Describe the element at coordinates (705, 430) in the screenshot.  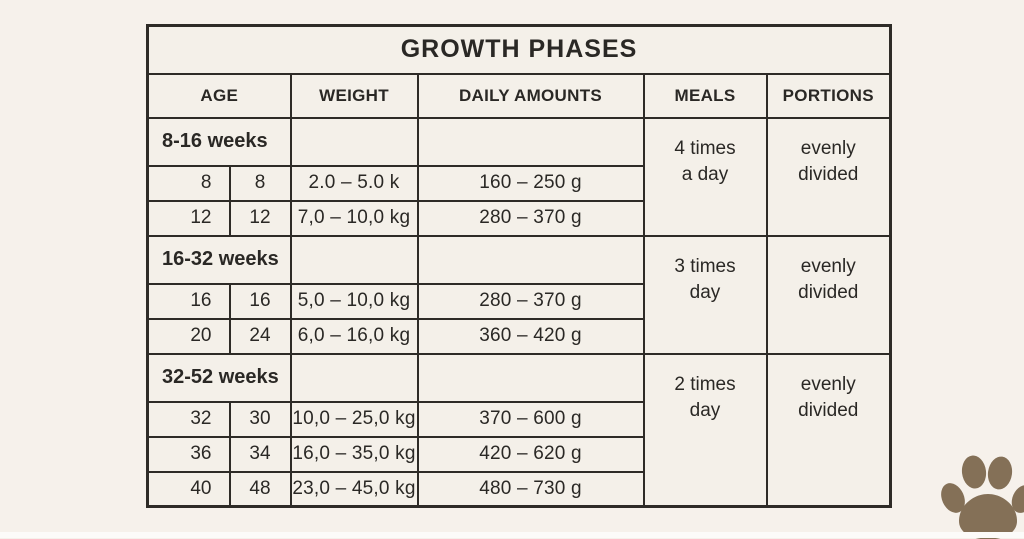
I see `meals-cell: 2 times day` at that location.